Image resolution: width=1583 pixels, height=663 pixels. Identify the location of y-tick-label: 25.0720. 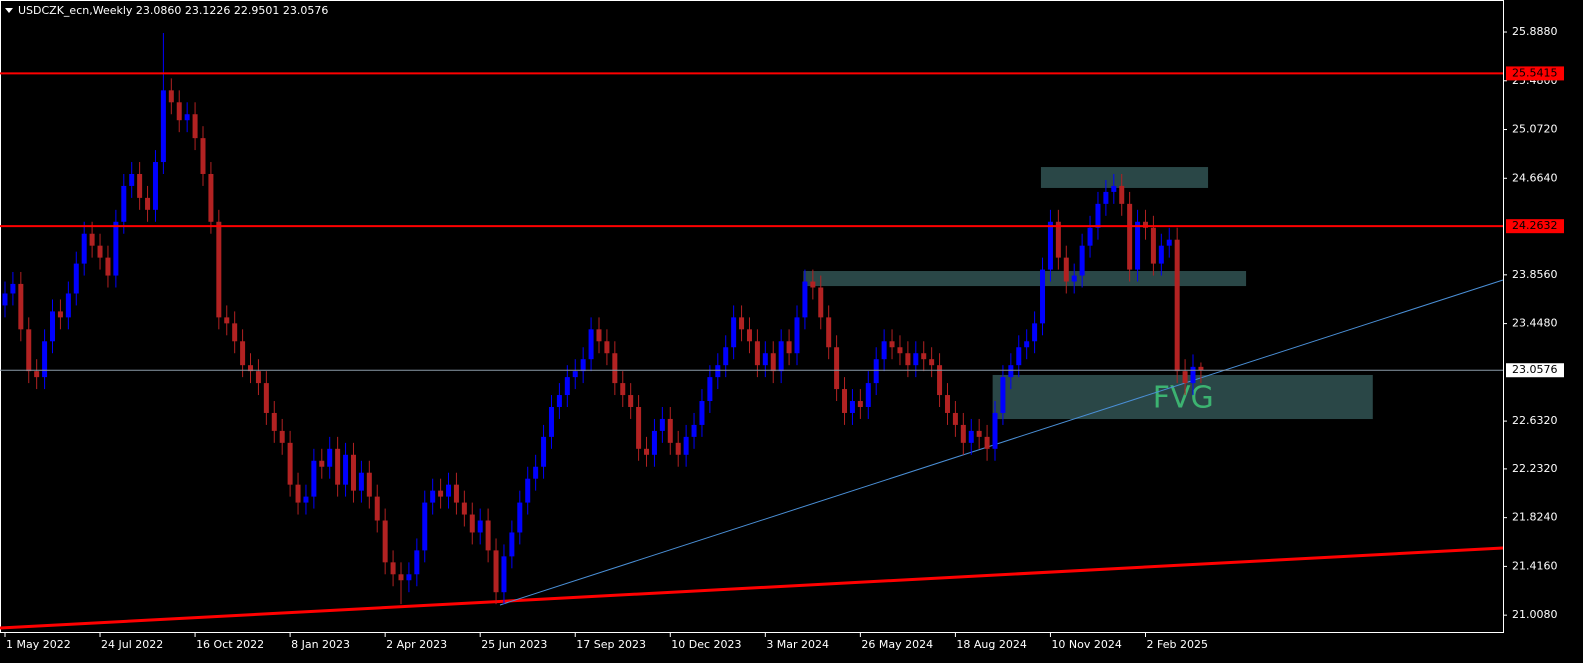
(1535, 129).